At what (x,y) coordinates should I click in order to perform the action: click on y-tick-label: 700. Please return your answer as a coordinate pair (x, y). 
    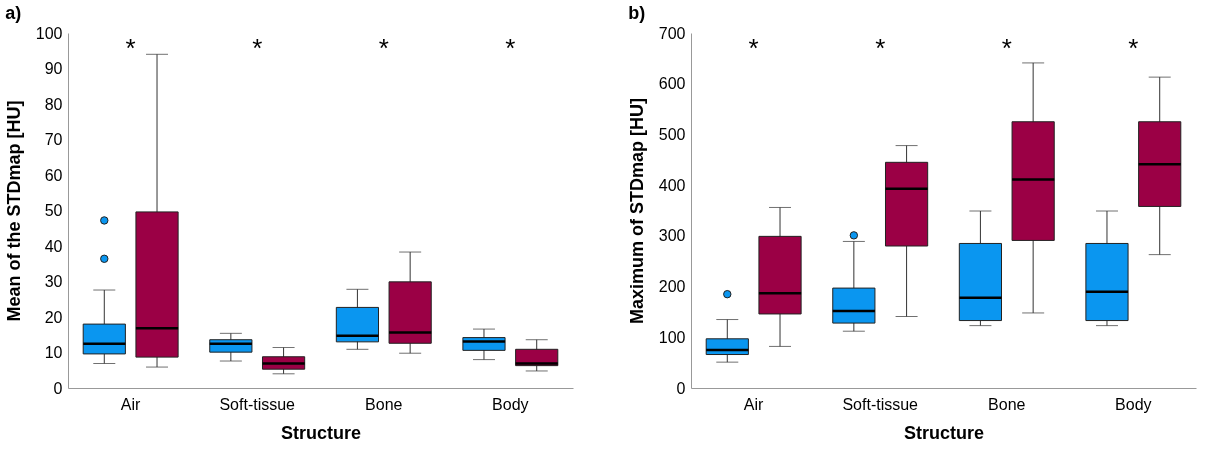
    Looking at the image, I should click on (672, 33).